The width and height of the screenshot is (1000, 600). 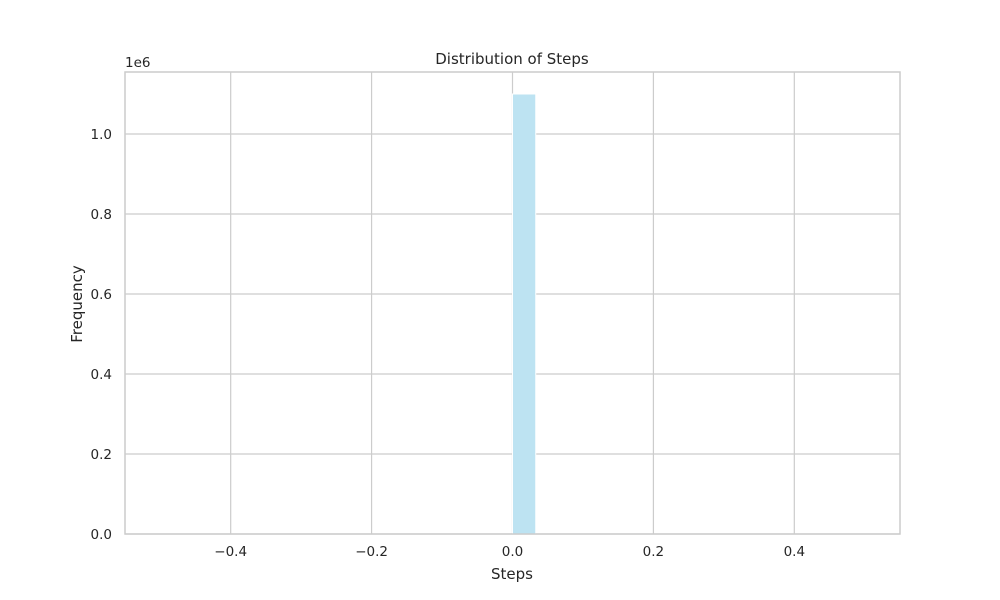 I want to click on x-axis-ticks: −0.4 −0.2 0.0 0.2 0.4, so click(x=509, y=552).